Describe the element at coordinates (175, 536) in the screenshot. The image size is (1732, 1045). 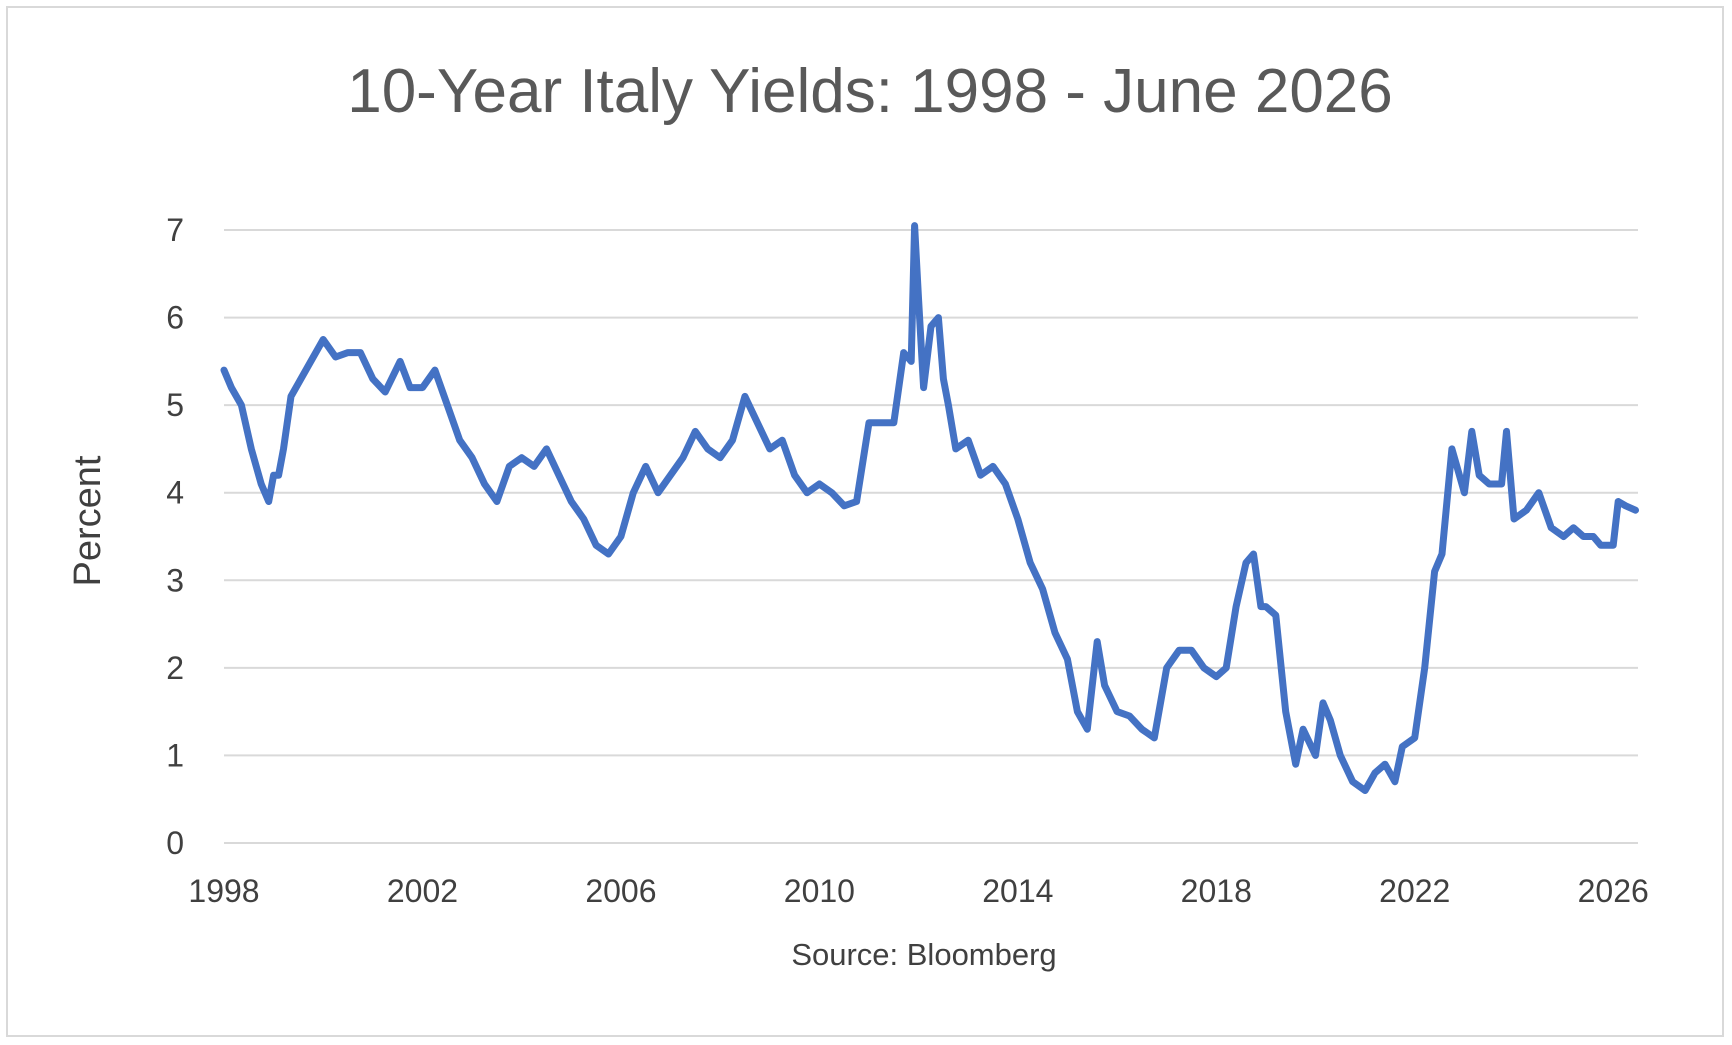
I see `y-axis-ticks: 0 1 2 3 4 5 6 7` at that location.